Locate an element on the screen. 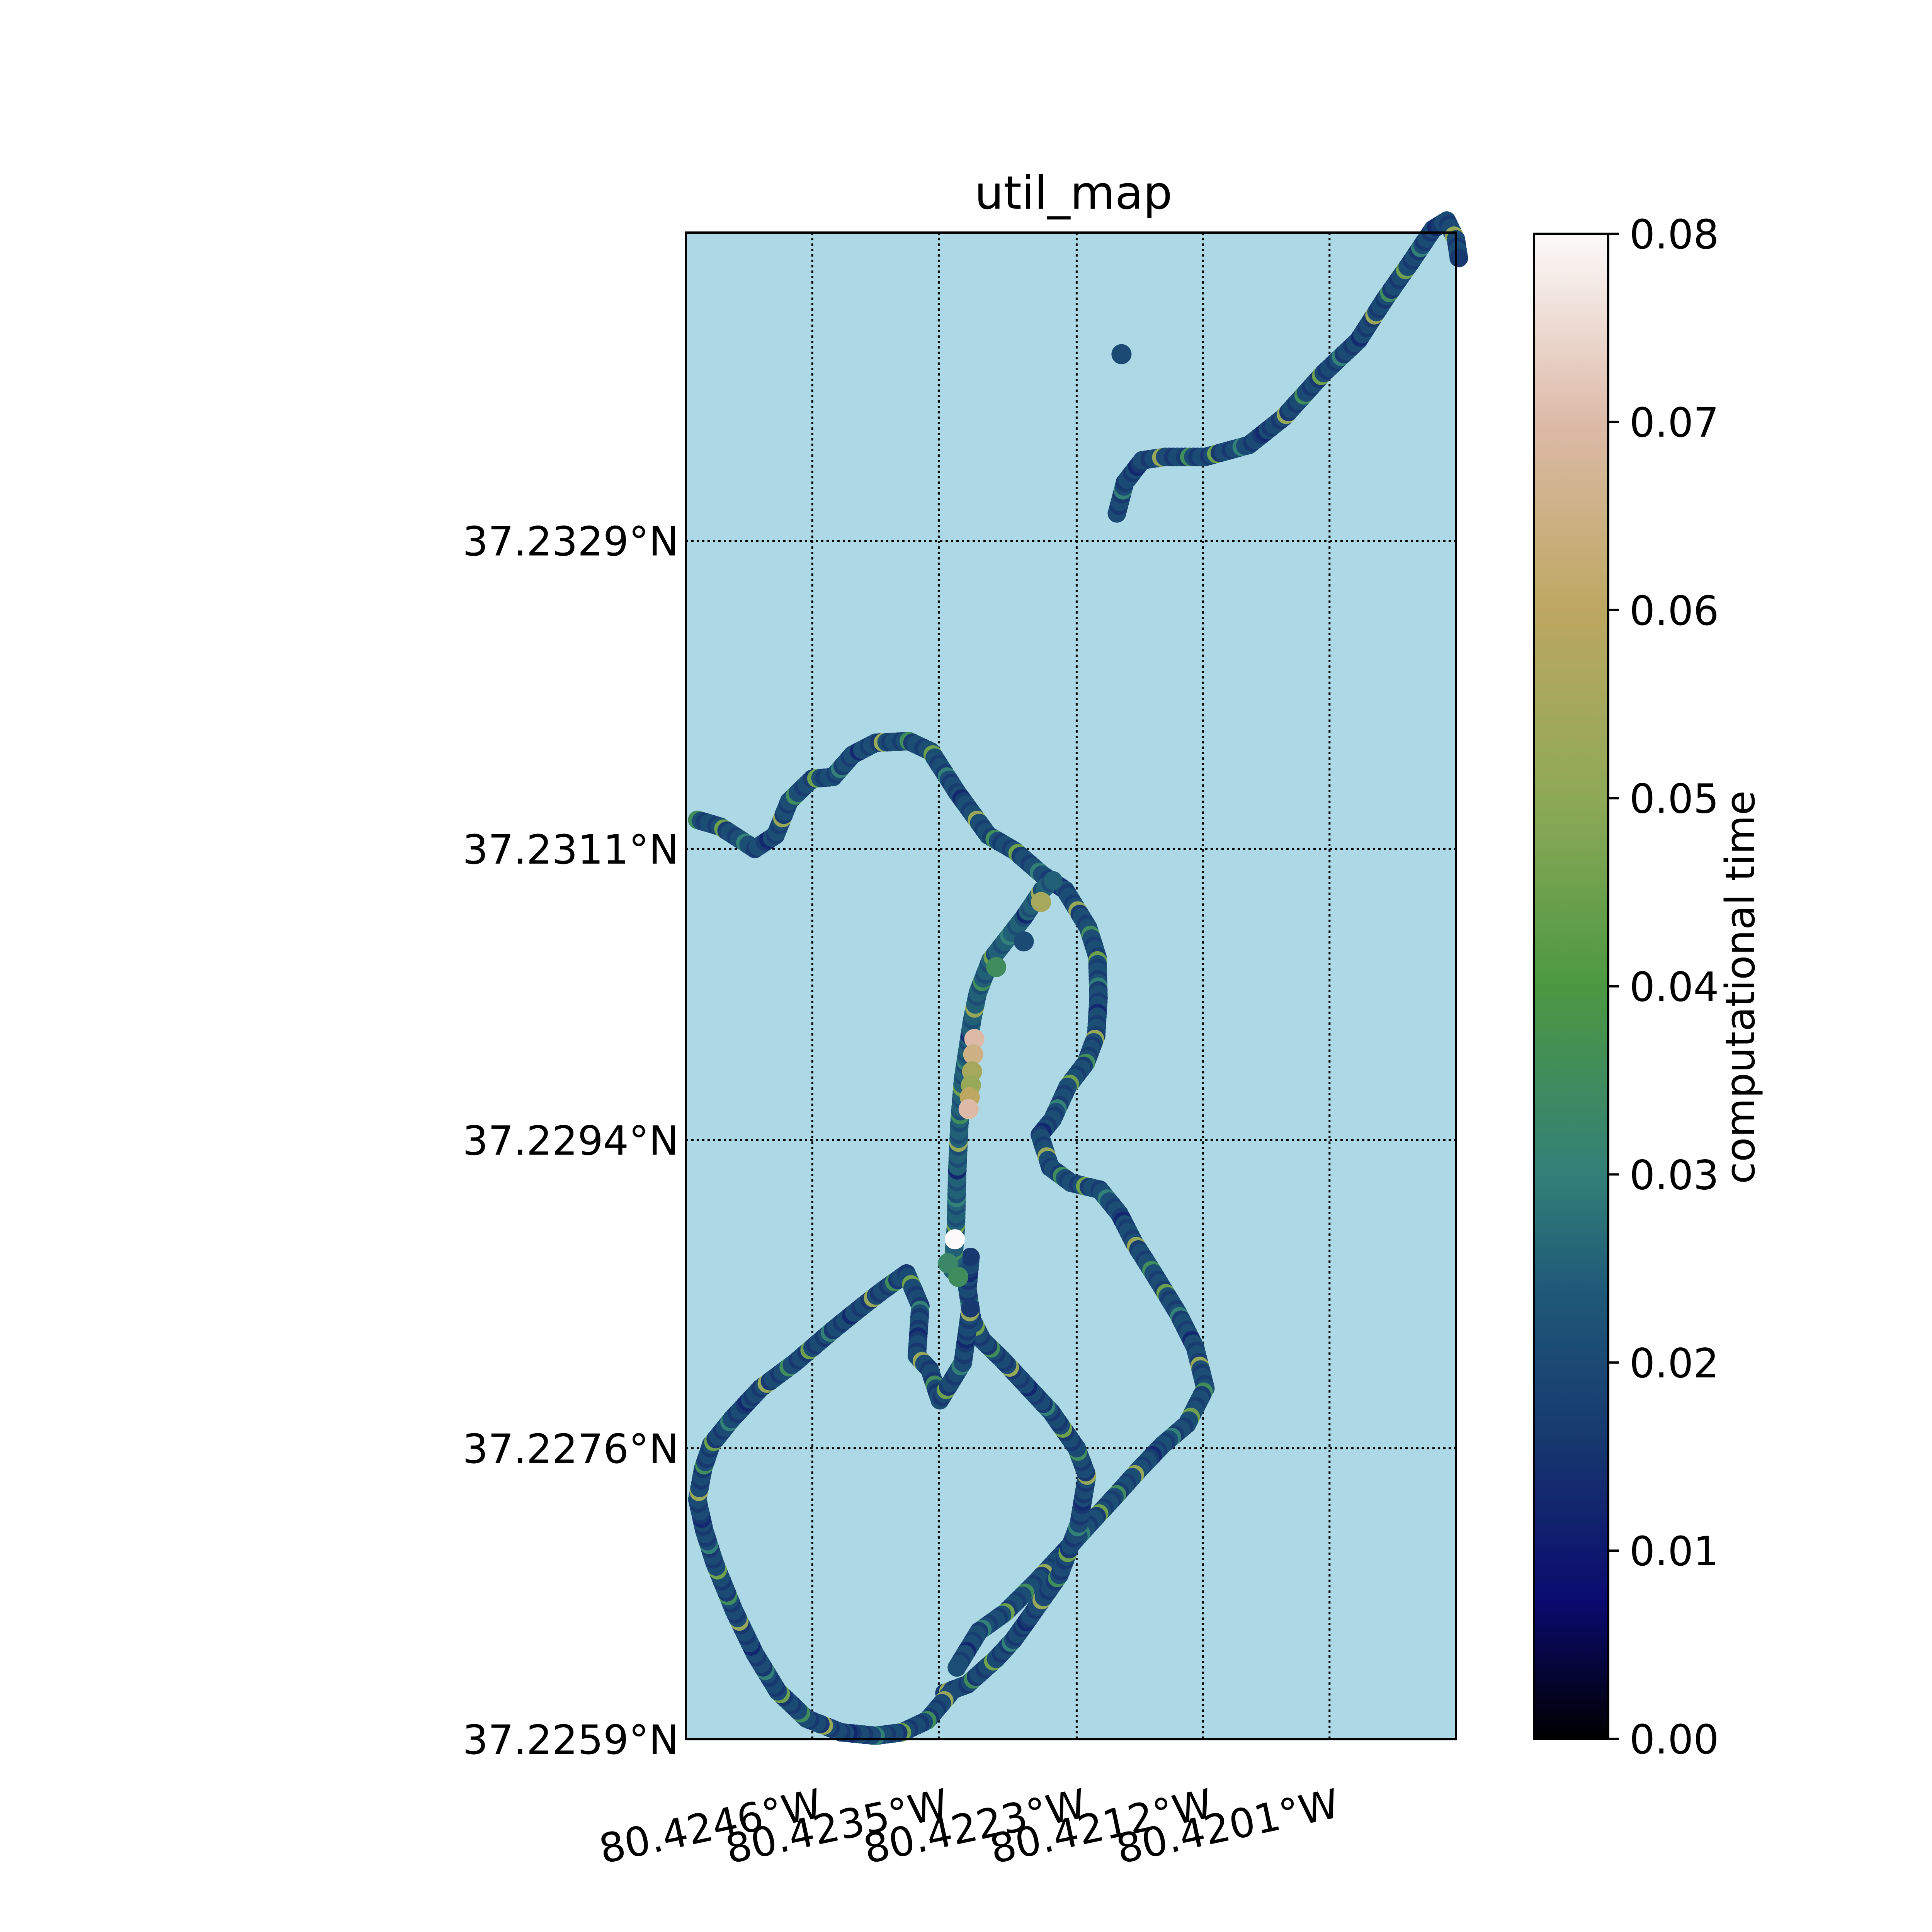 Image resolution: width=1932 pixels, height=1932 pixels. colorbar-tick-label: 0.03 is located at coordinates (1674, 1175).